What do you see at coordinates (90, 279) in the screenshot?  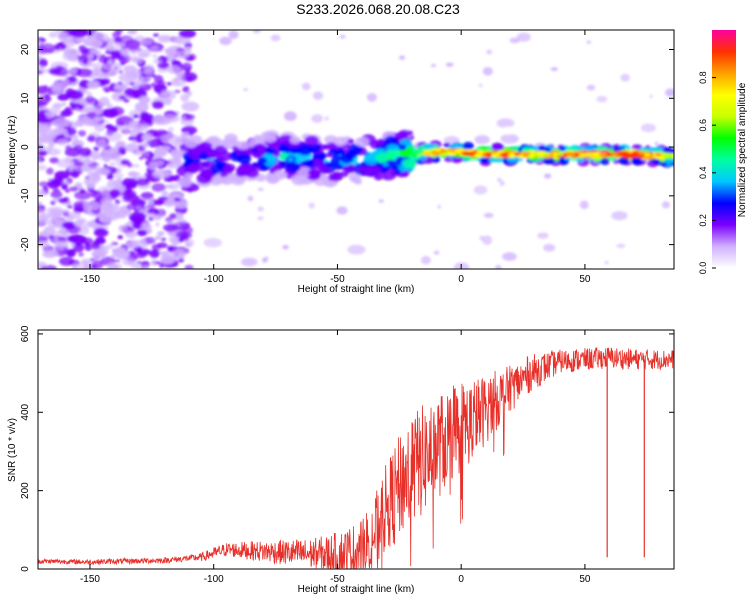 I see `spectrogram-x-tick-label: -150` at bounding box center [90, 279].